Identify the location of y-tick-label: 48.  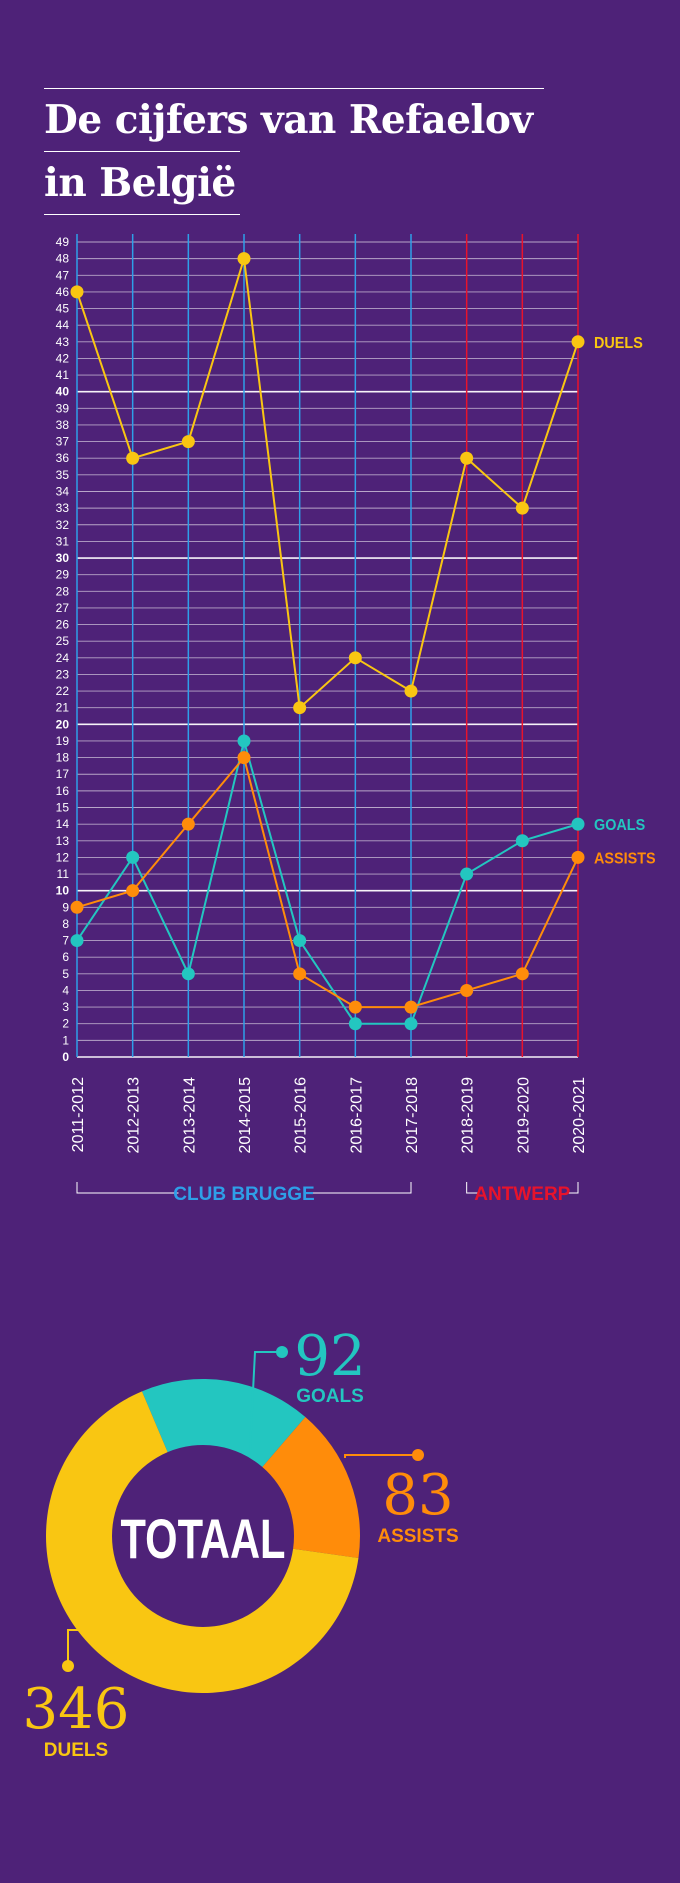
(63, 259).